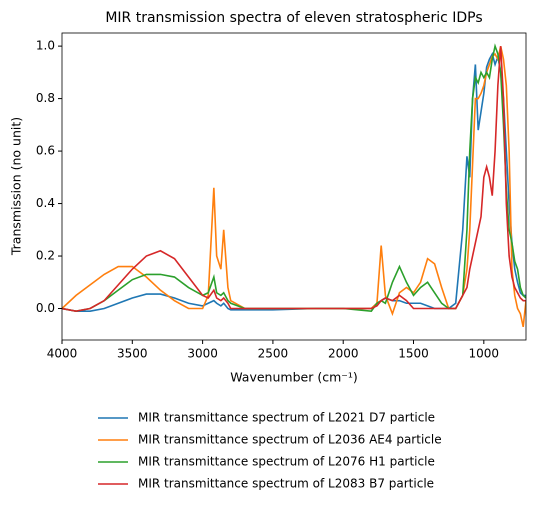 Image resolution: width=536 pixels, height=506 pixels. I want to click on y-tick-label: 0.4, so click(45, 203).